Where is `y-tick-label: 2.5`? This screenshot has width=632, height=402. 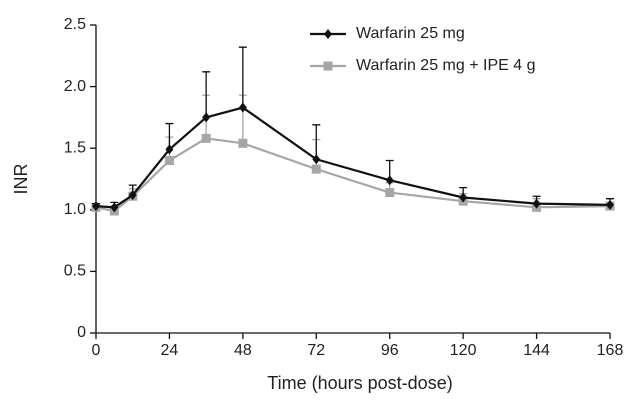 y-tick-label: 2.5 is located at coordinates (75, 24).